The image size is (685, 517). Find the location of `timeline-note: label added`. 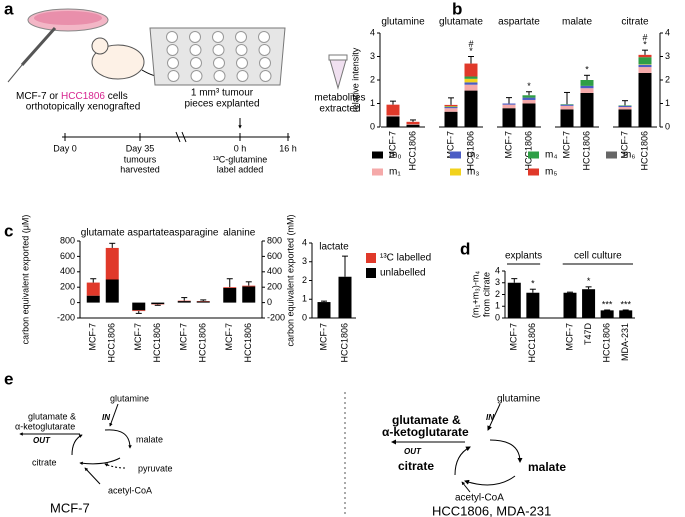

timeline-note: label added is located at coordinates (240, 169).